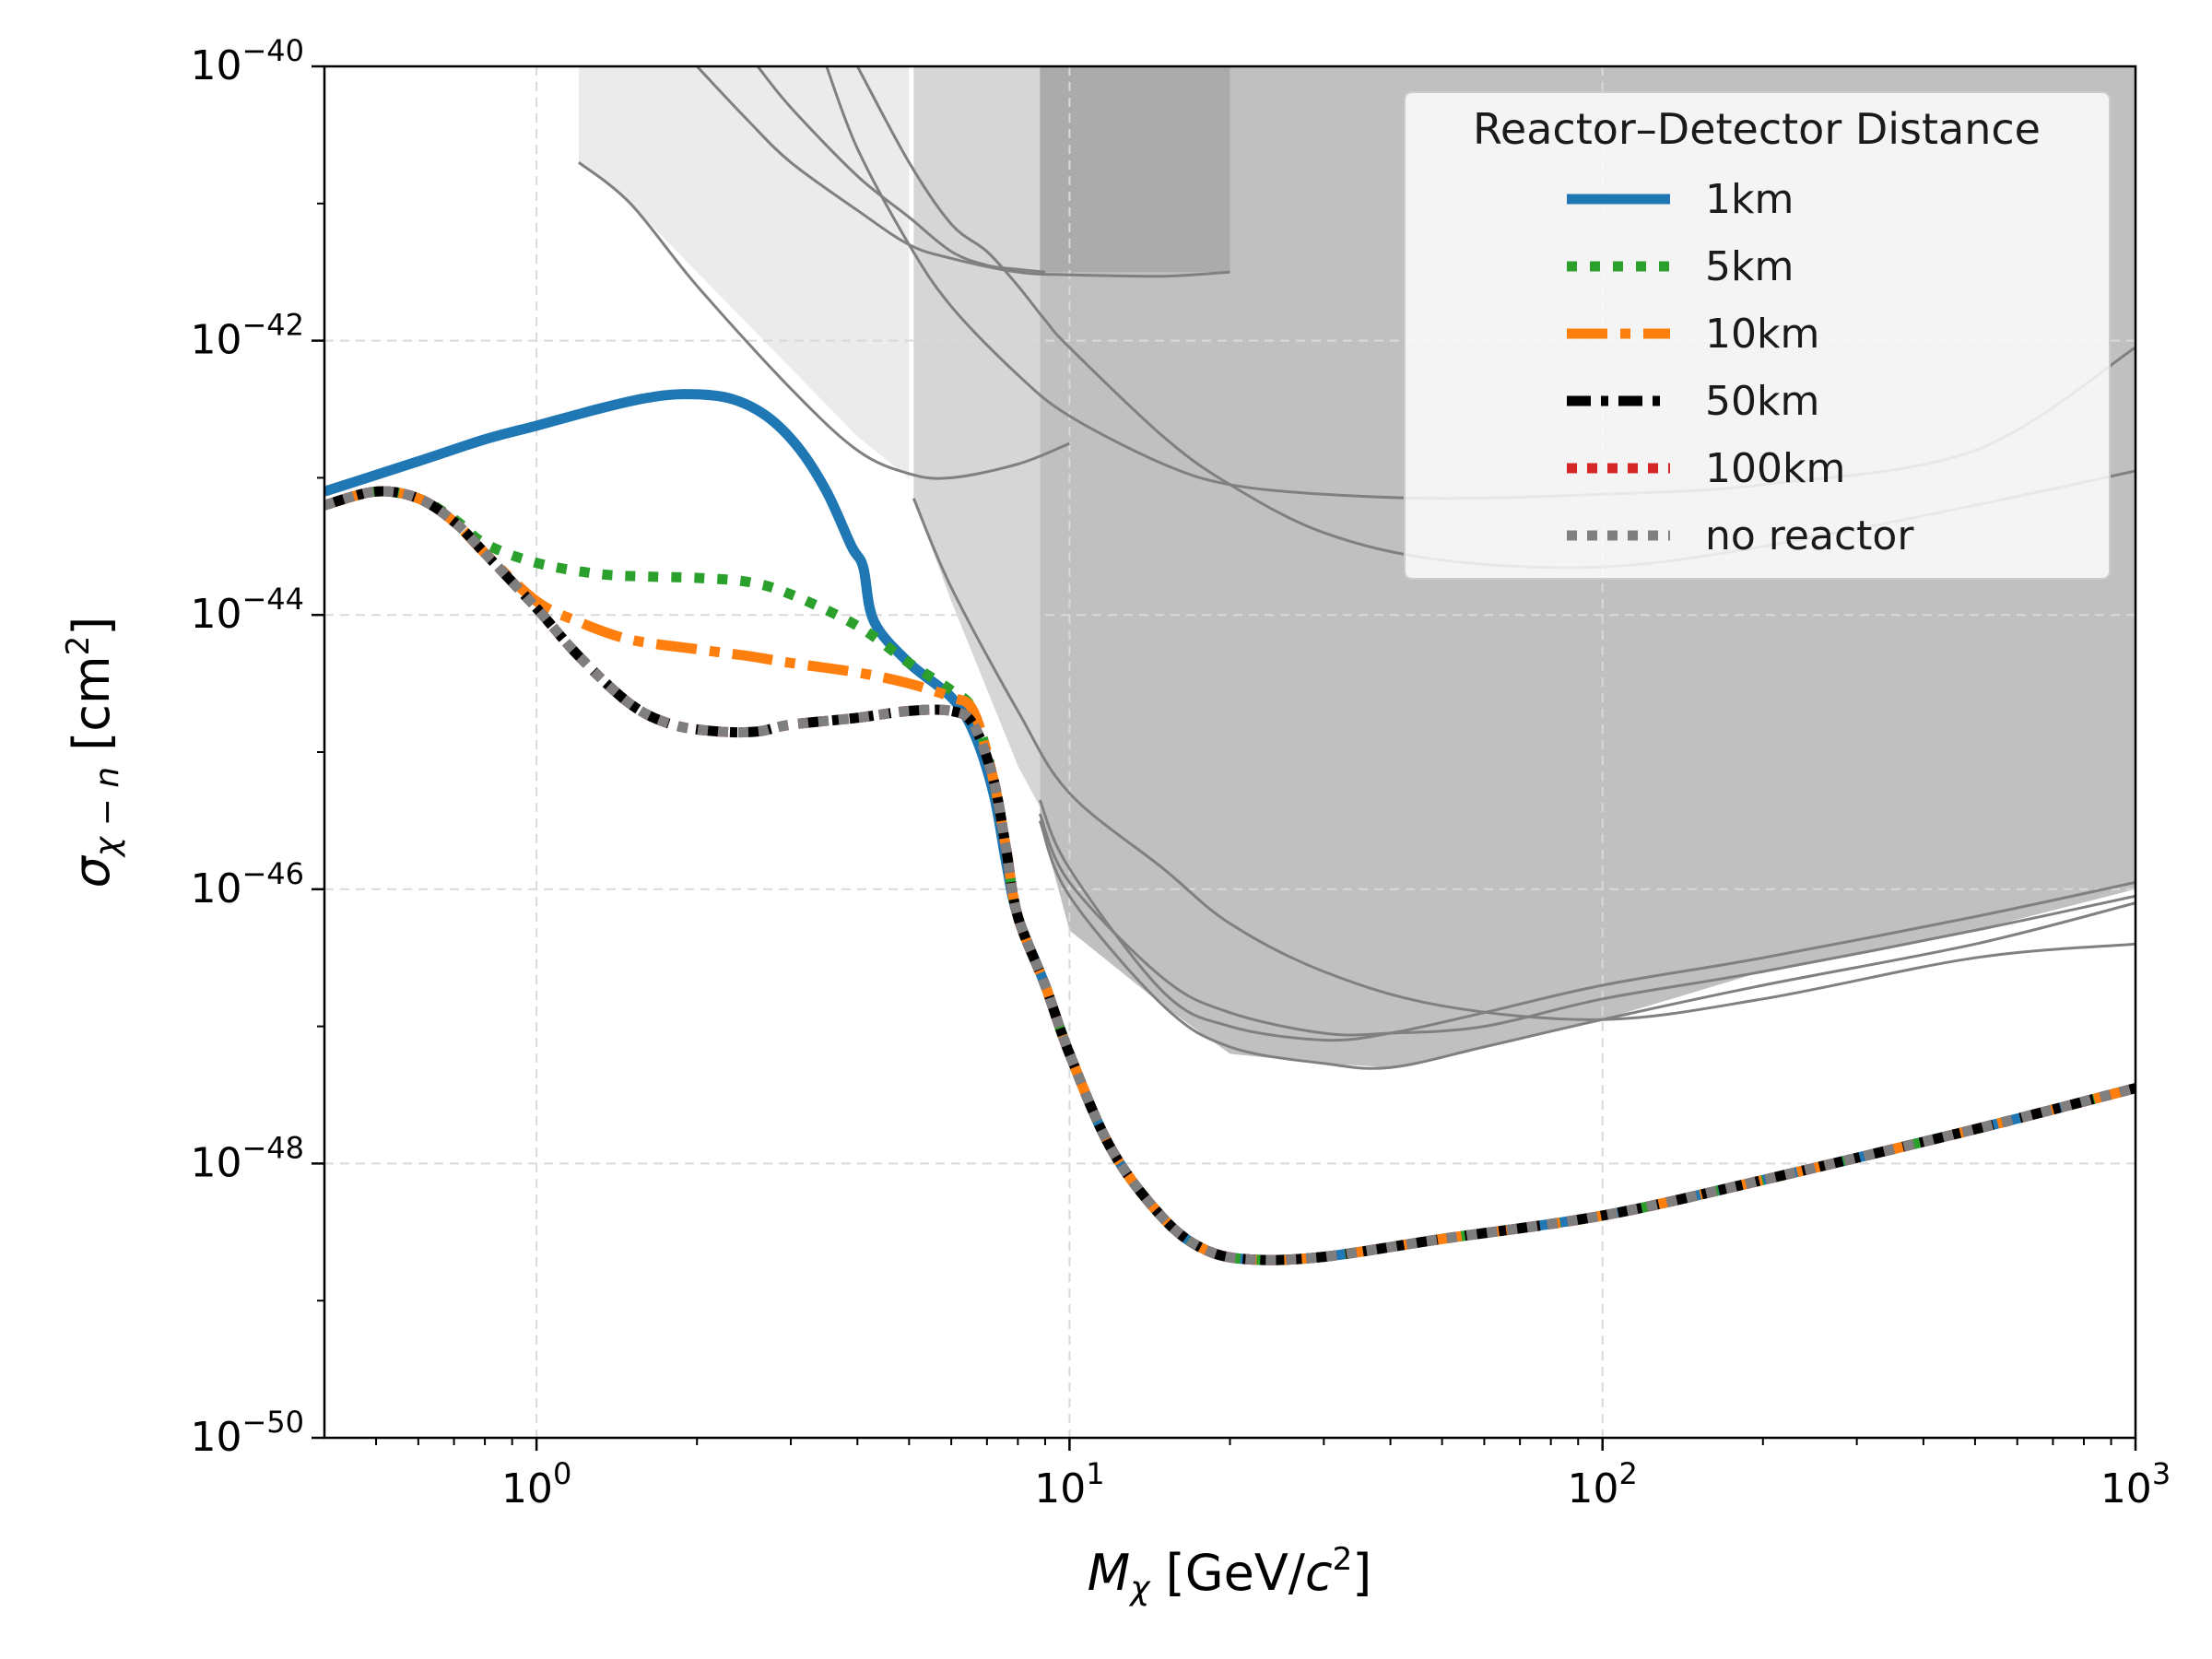  Describe the element at coordinates (1749, 266) in the screenshot. I see `legend-label: 5km` at that location.